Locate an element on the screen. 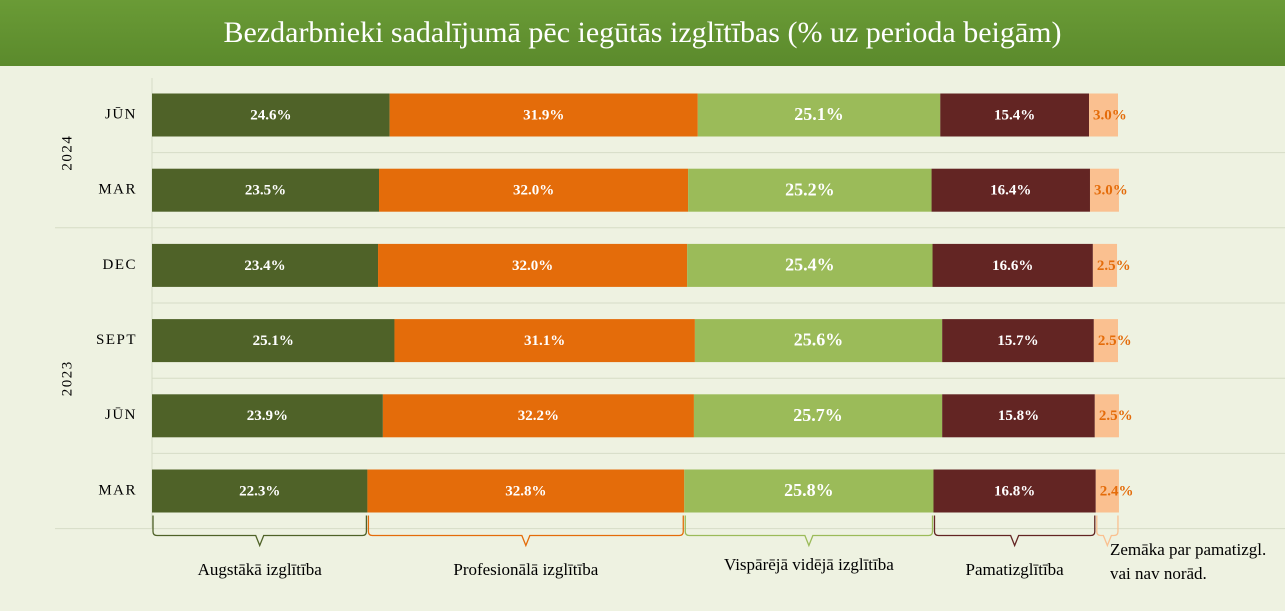  legend-label: Pamatizglītība is located at coordinates (1014, 569).